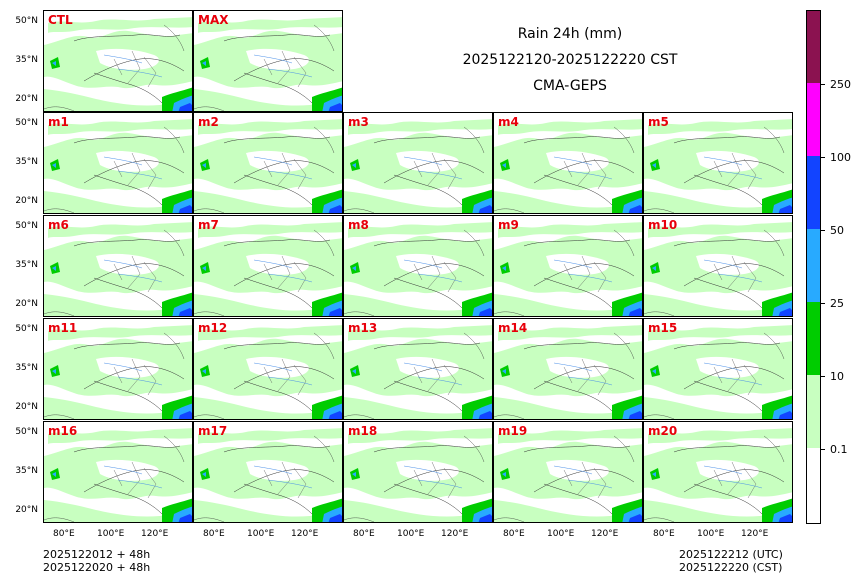 The width and height of the screenshot is (860, 586). I want to click on map-panel: m15, so click(718, 369).